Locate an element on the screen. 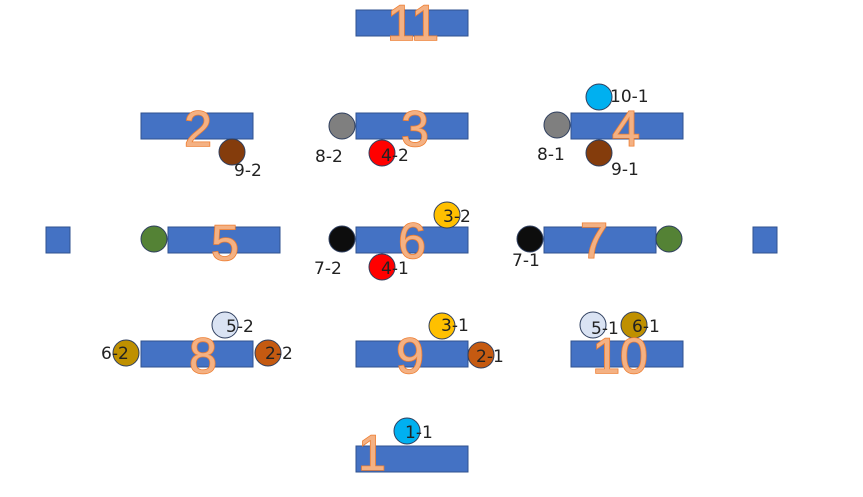 Image resolution: width=863 pixels, height=497 pixels. platform-number-8: 8 is located at coordinates (203, 356).